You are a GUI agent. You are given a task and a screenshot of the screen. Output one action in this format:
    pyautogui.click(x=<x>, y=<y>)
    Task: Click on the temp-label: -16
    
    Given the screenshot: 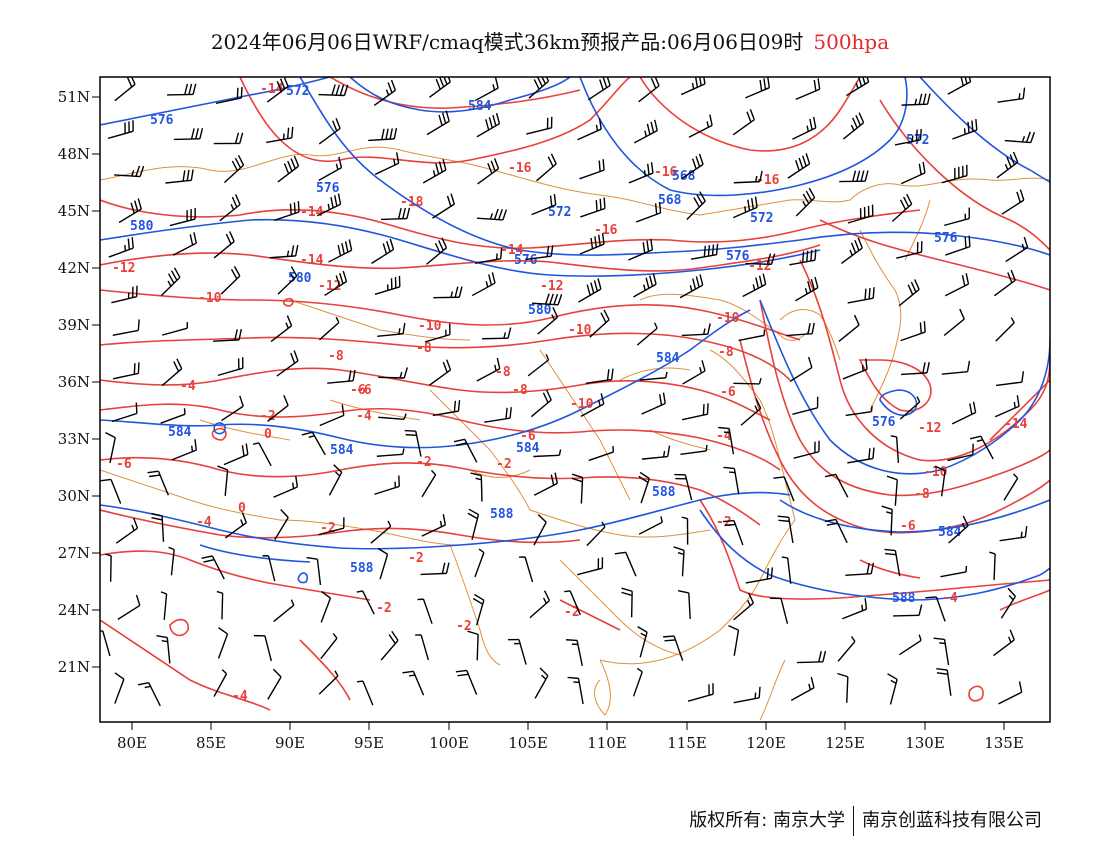 What is the action you would take?
    pyautogui.click(x=606, y=230)
    